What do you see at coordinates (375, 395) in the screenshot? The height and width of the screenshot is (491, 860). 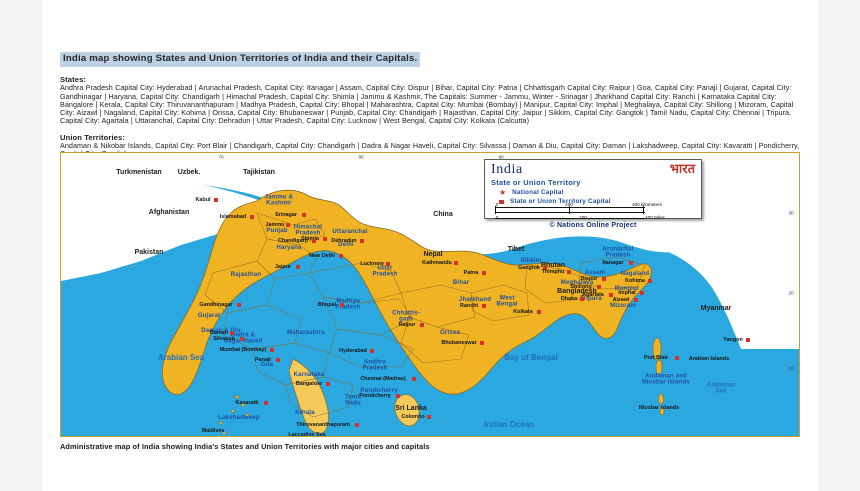 I see `city-label-pondicherry: Pondicherry` at bounding box center [375, 395].